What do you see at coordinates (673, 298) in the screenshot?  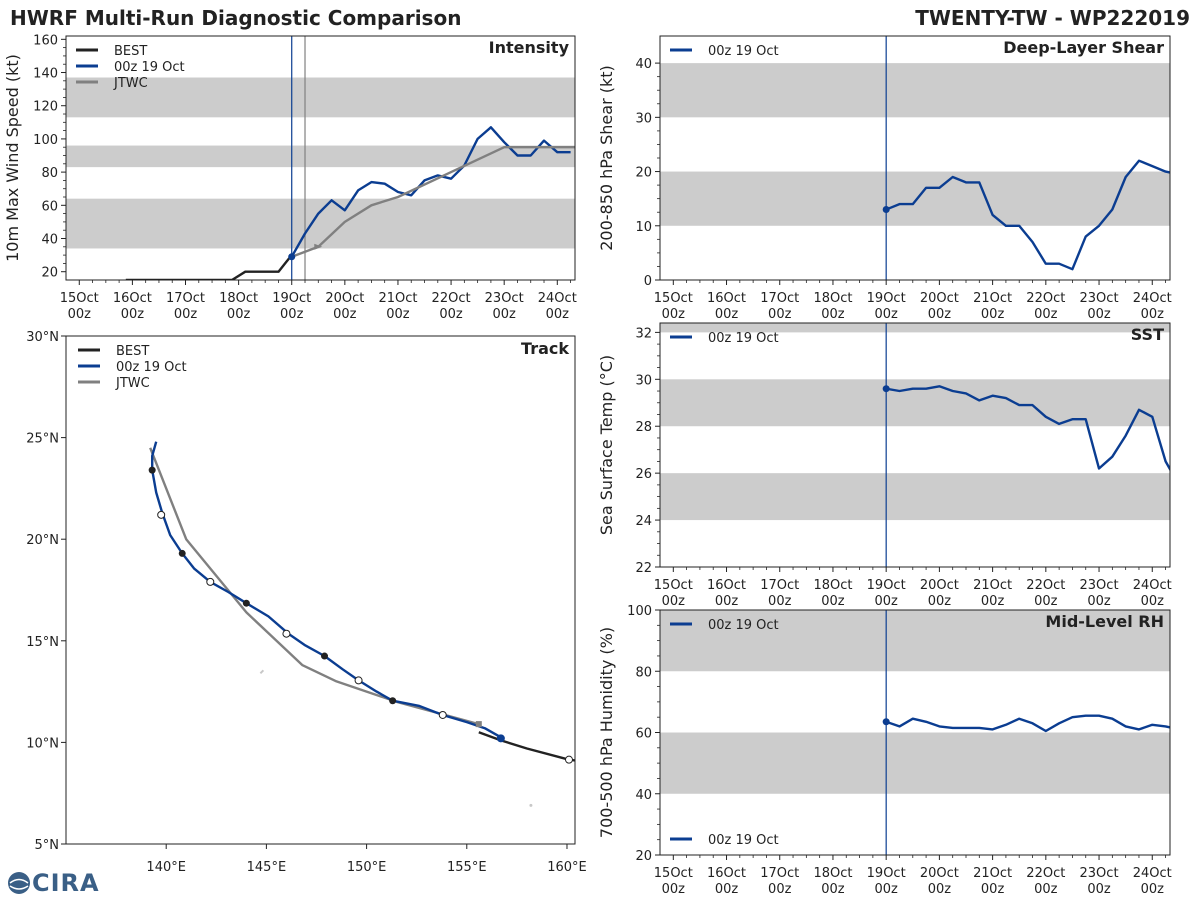 I see `shear-xtick-label-date: 15Oct` at bounding box center [673, 298].